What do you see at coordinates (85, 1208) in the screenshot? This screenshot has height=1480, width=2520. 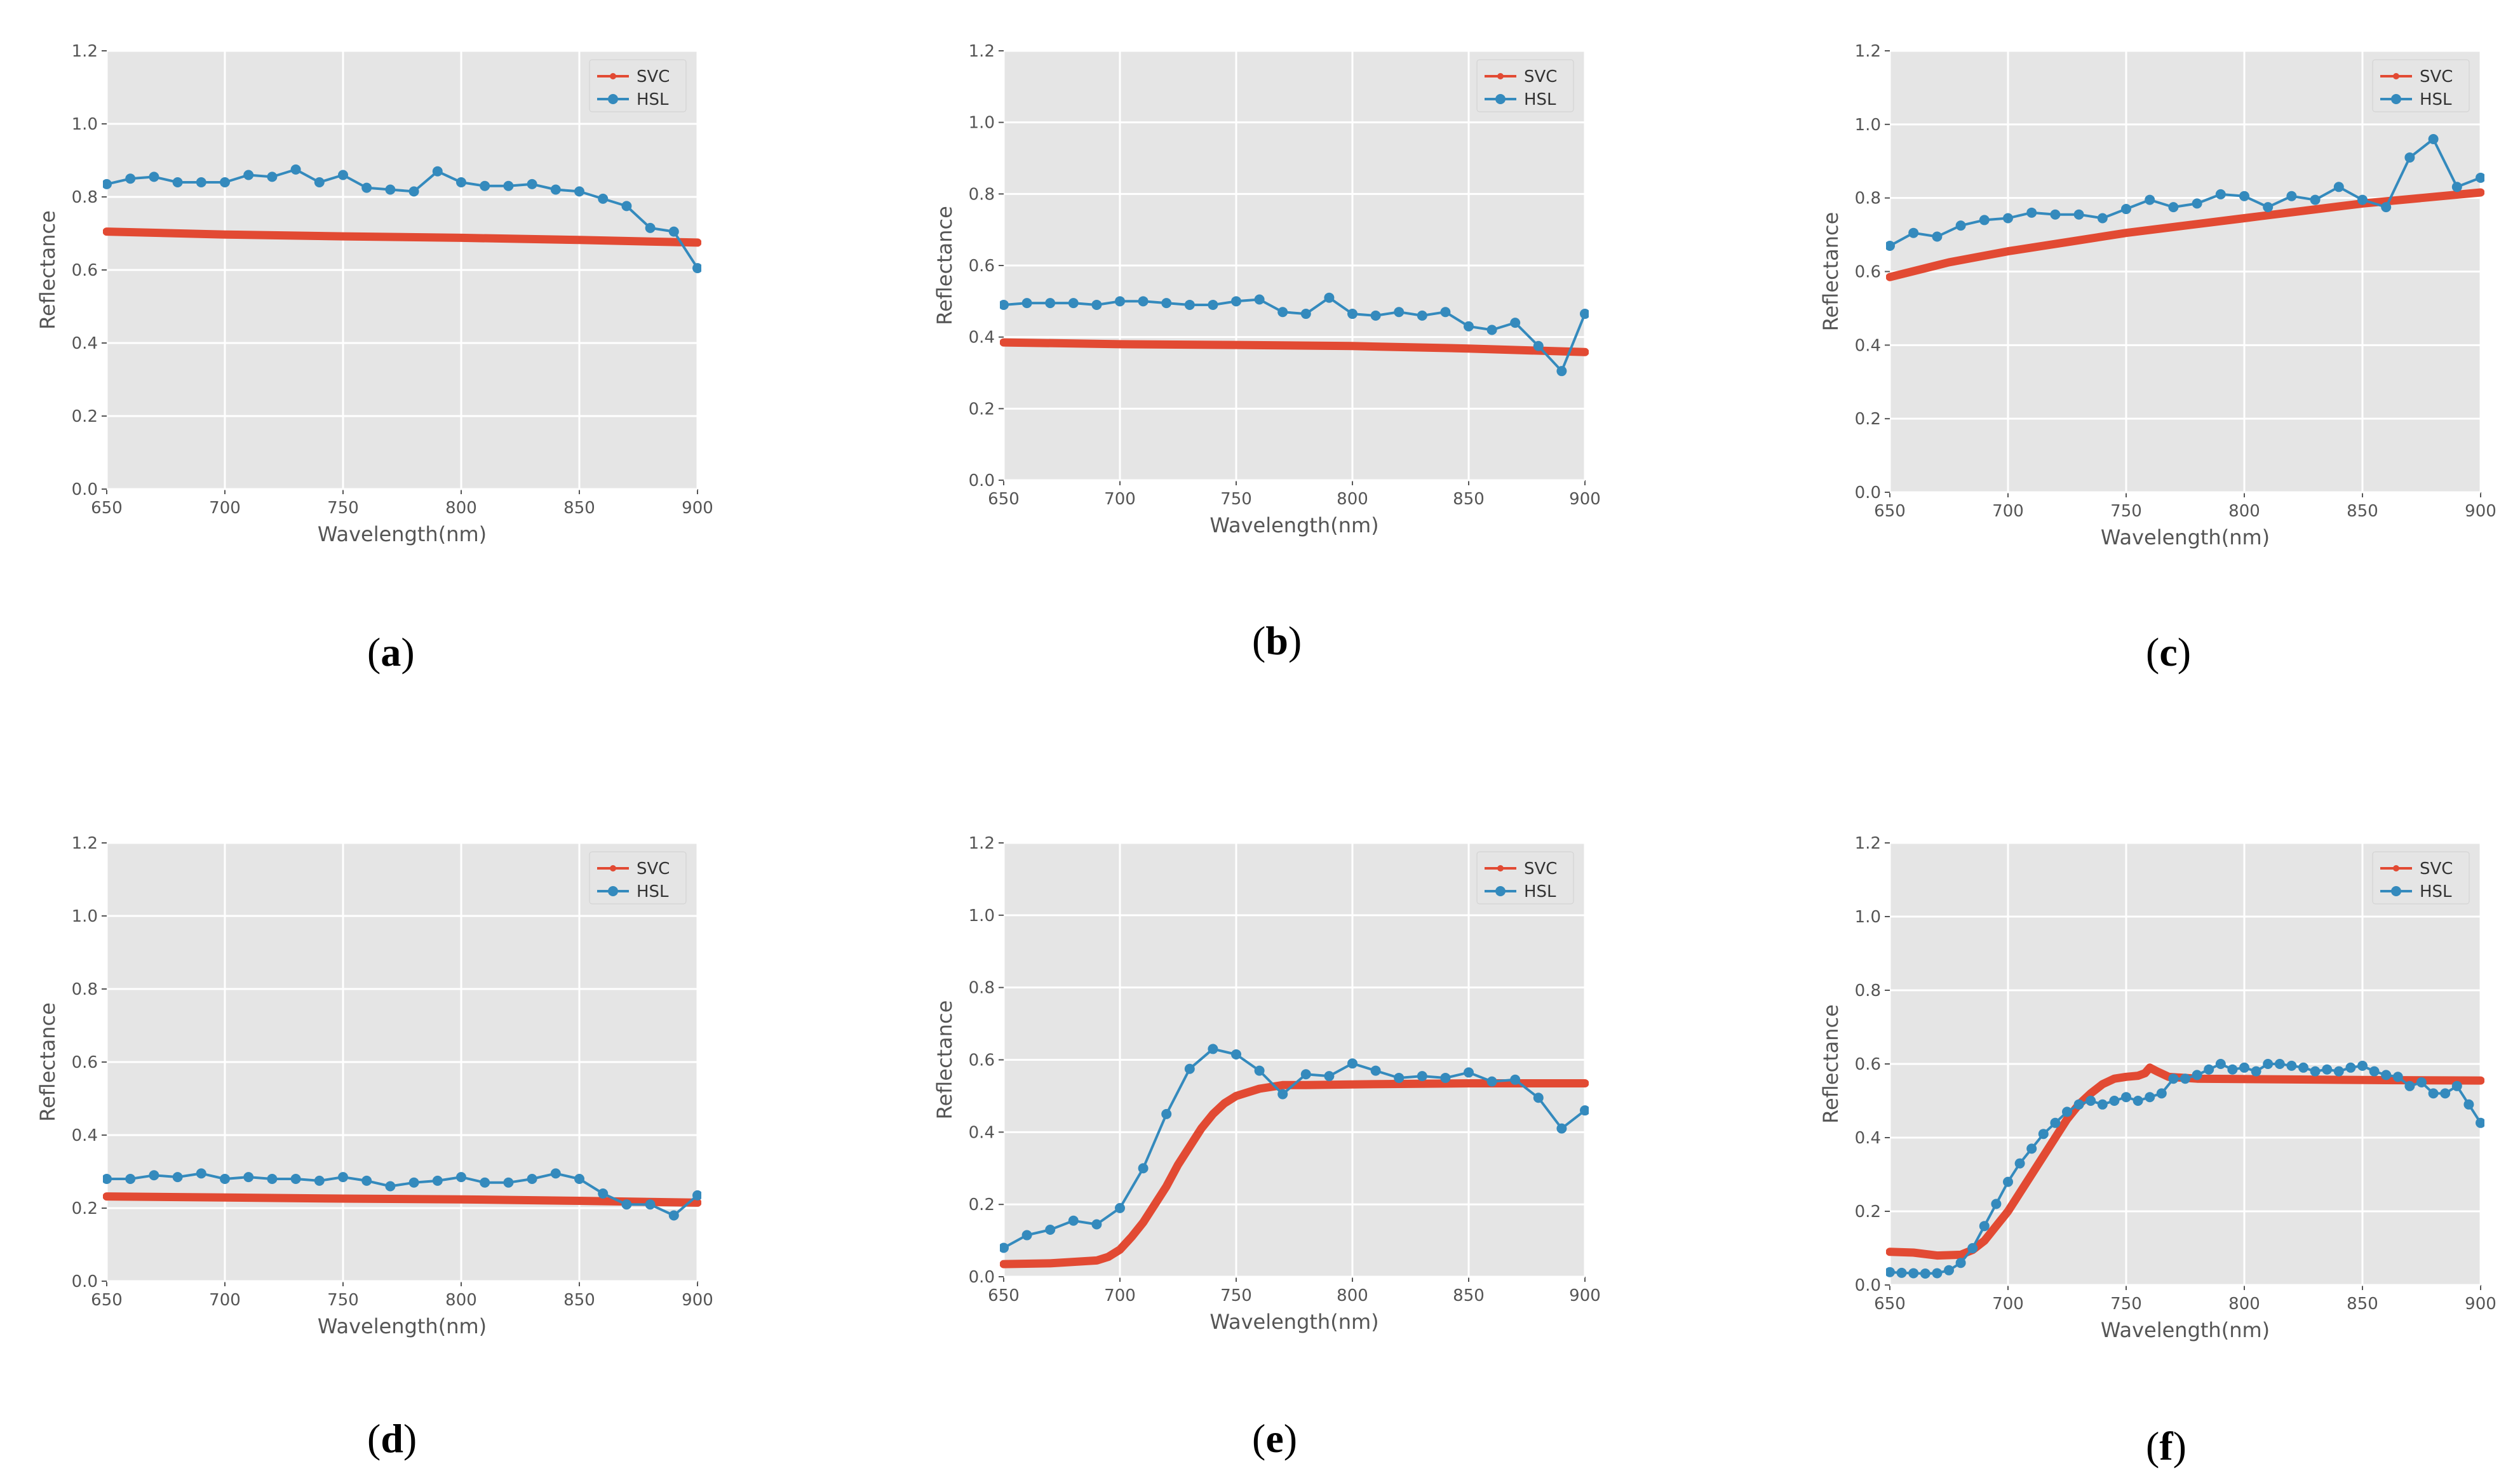 I see `y-tick-label: 0.2` at bounding box center [85, 1208].